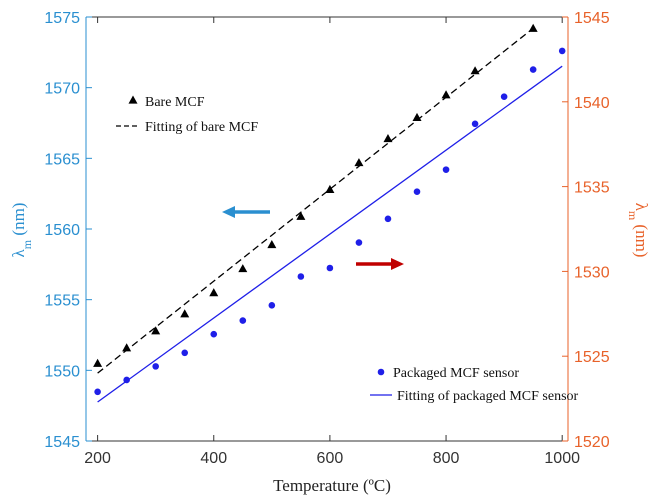  Describe the element at coordinates (456, 373) in the screenshot. I see `legend-label: Packaged MCF sensor` at that location.